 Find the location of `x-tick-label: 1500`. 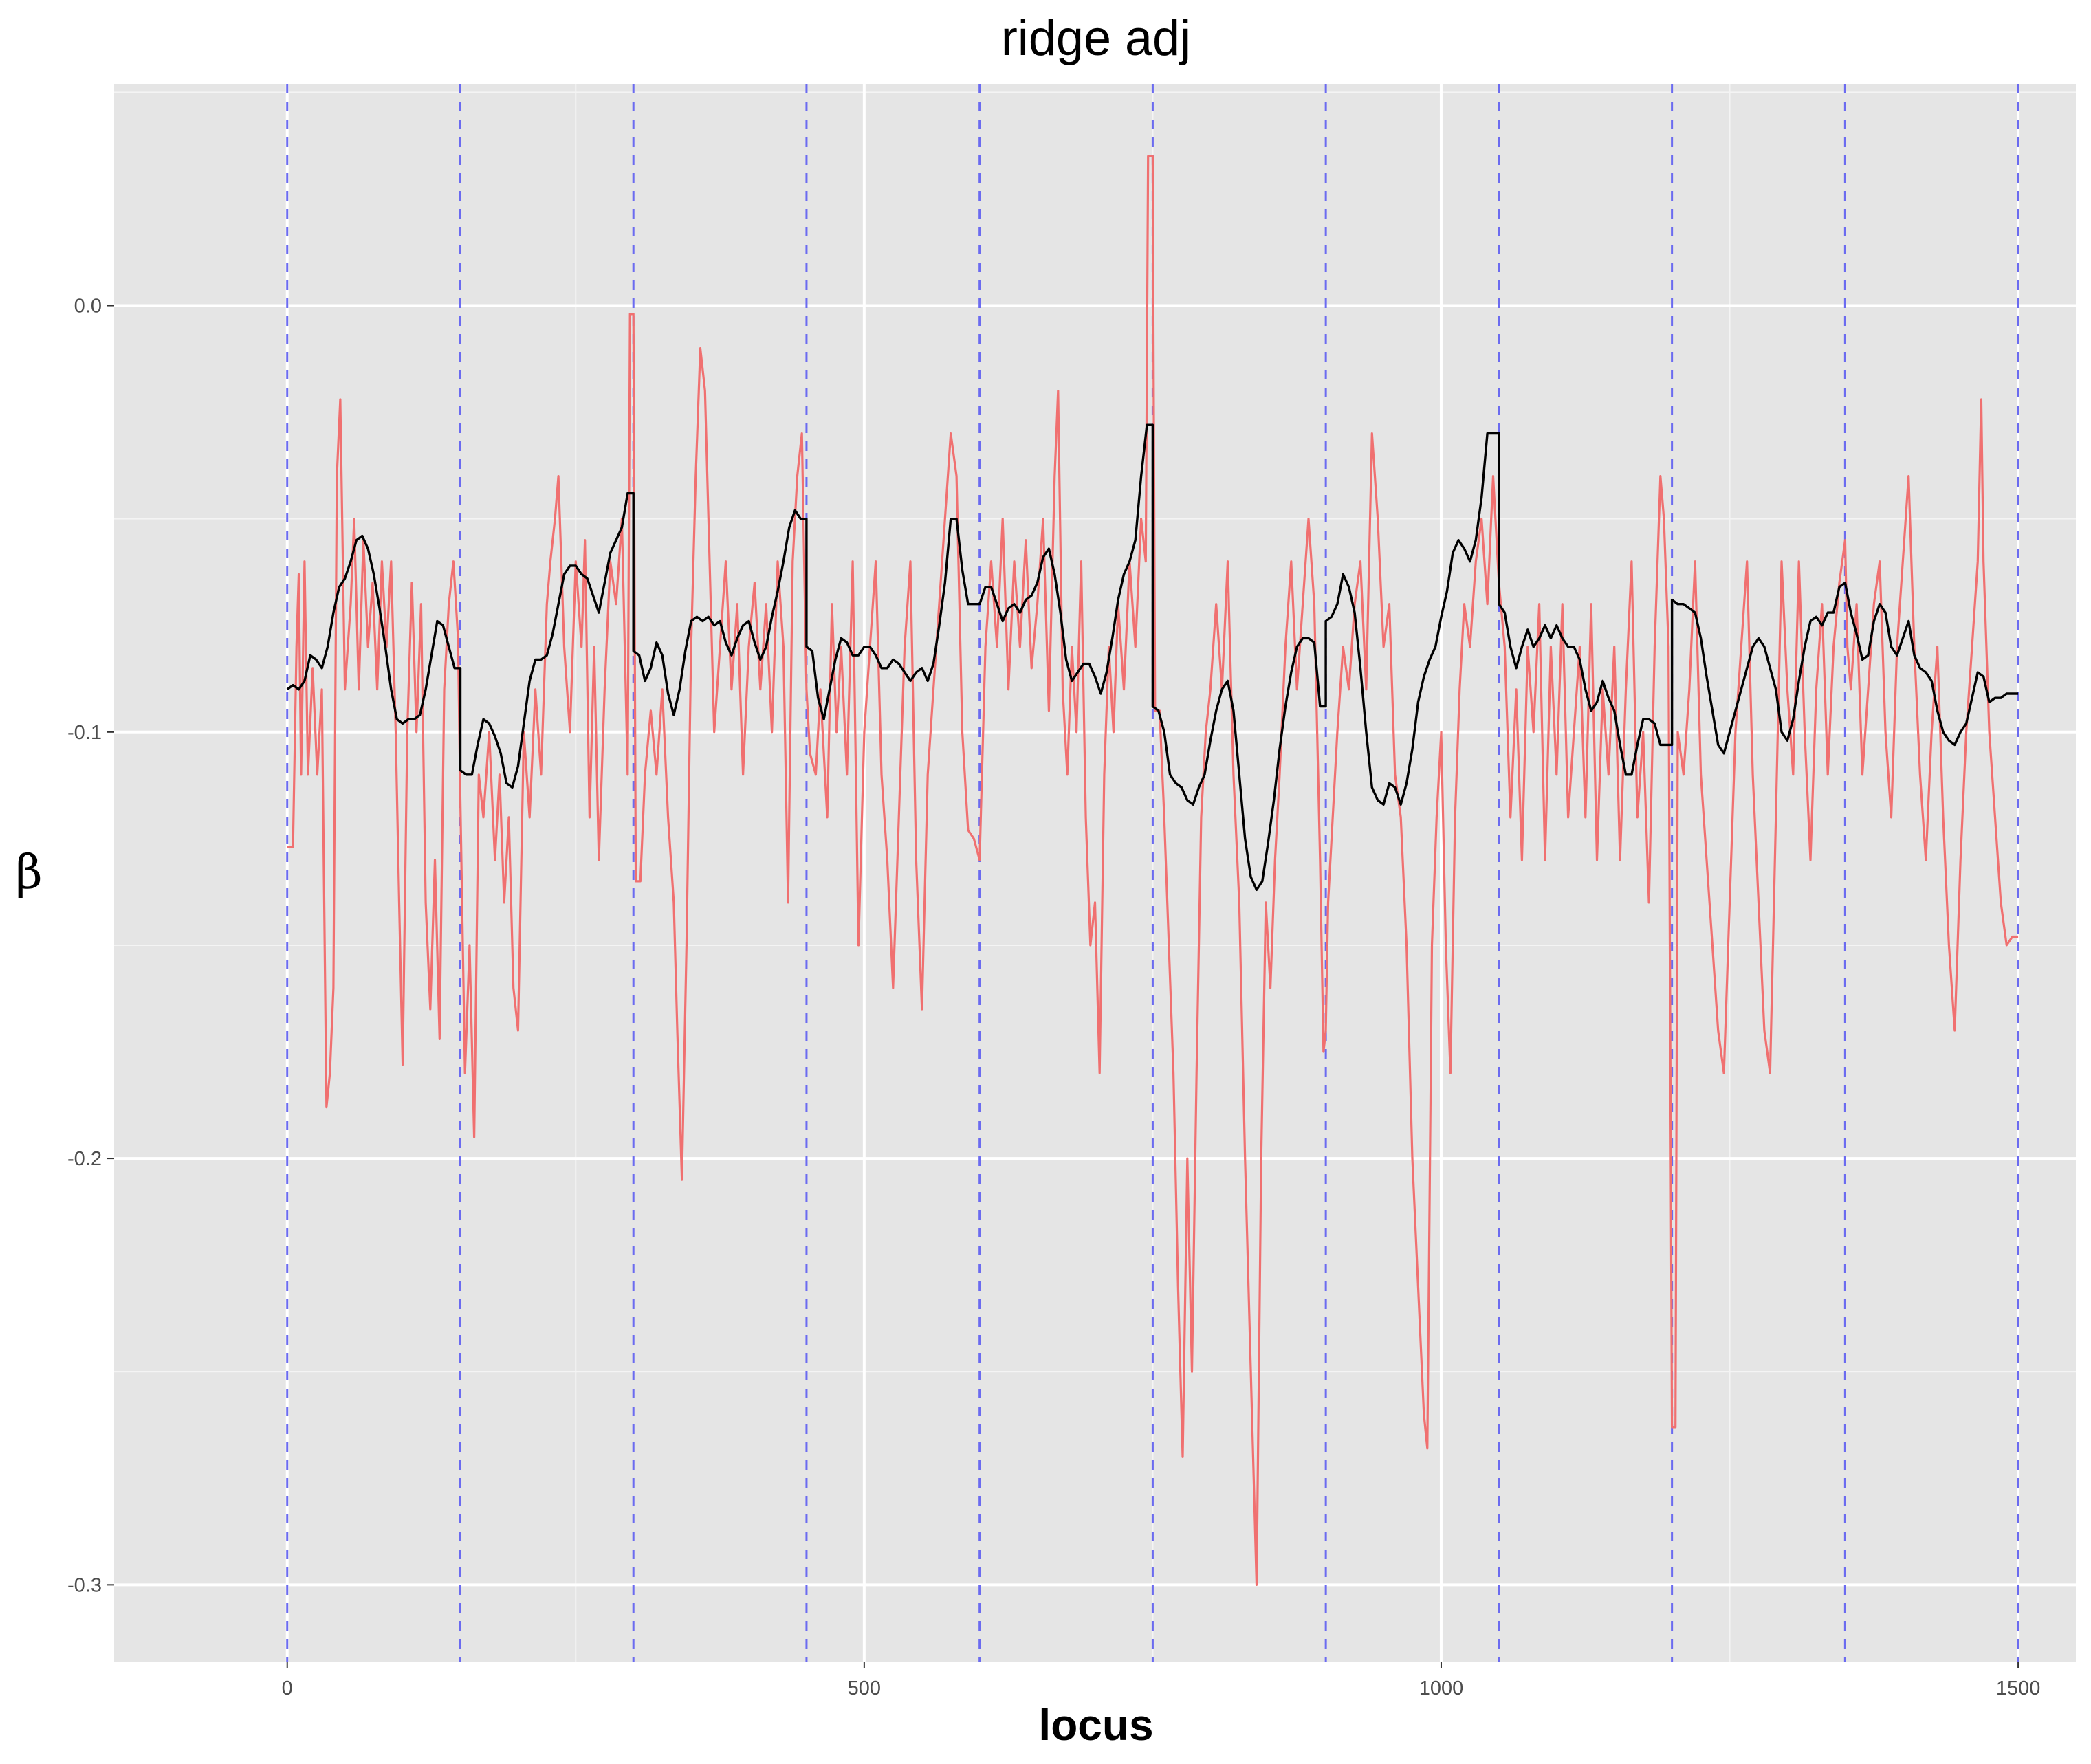

x-tick-label: 1500 is located at coordinates (2018, 1688).